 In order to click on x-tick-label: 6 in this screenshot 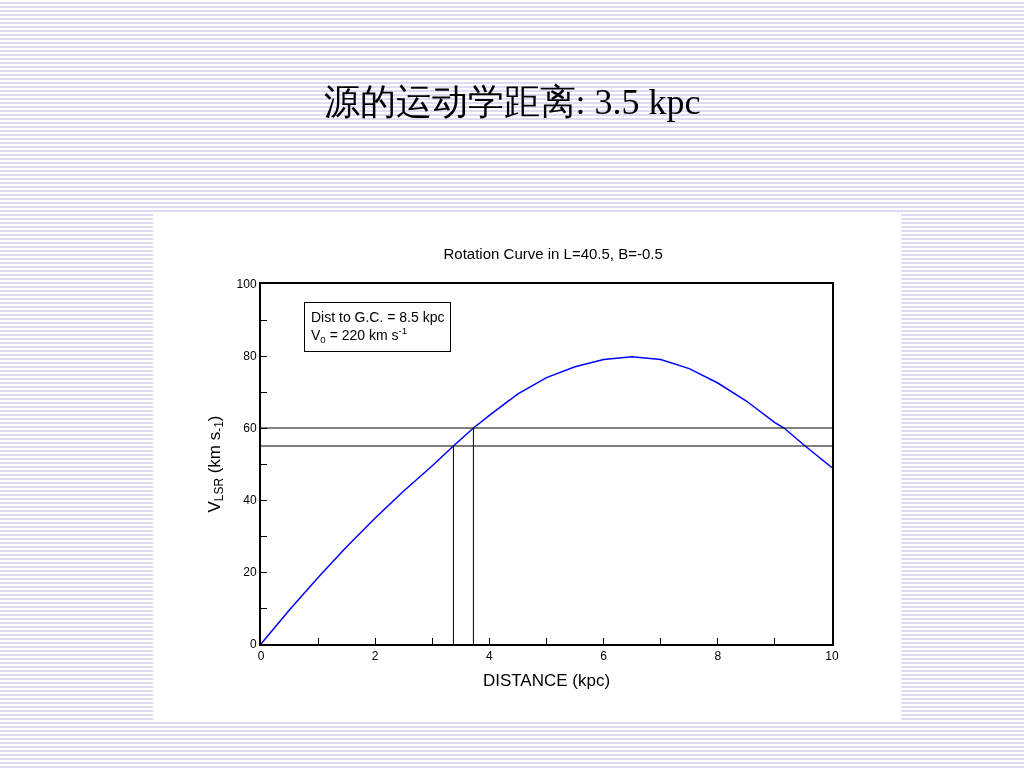, I will do `click(604, 656)`.